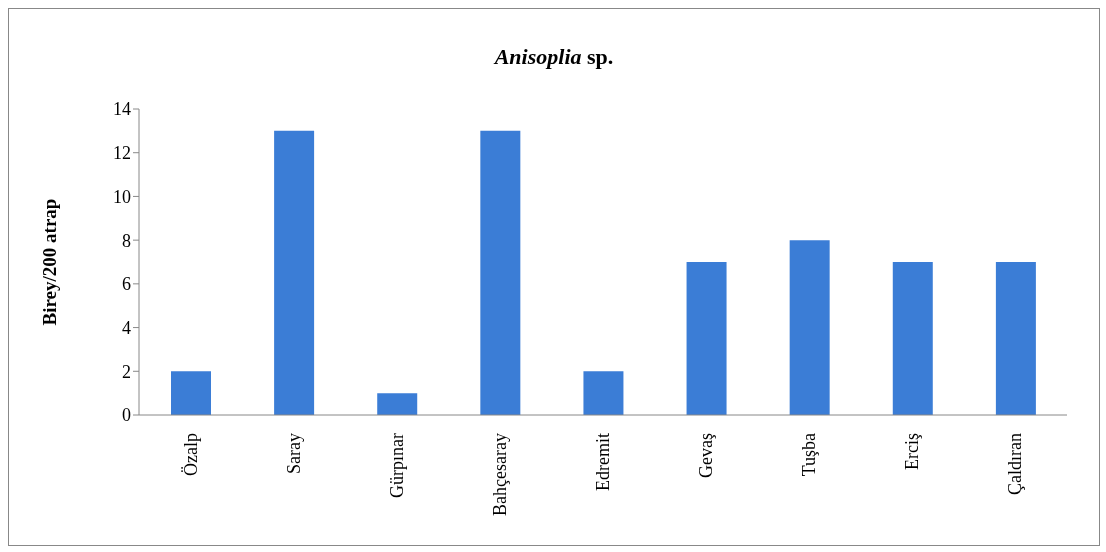 This screenshot has height=552, width=1106. I want to click on y-tick-label: 2, so click(126, 371).